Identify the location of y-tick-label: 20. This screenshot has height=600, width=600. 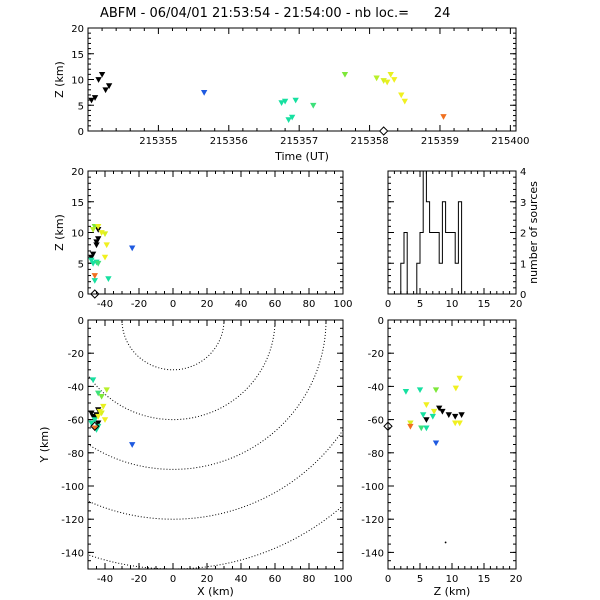
(77, 172).